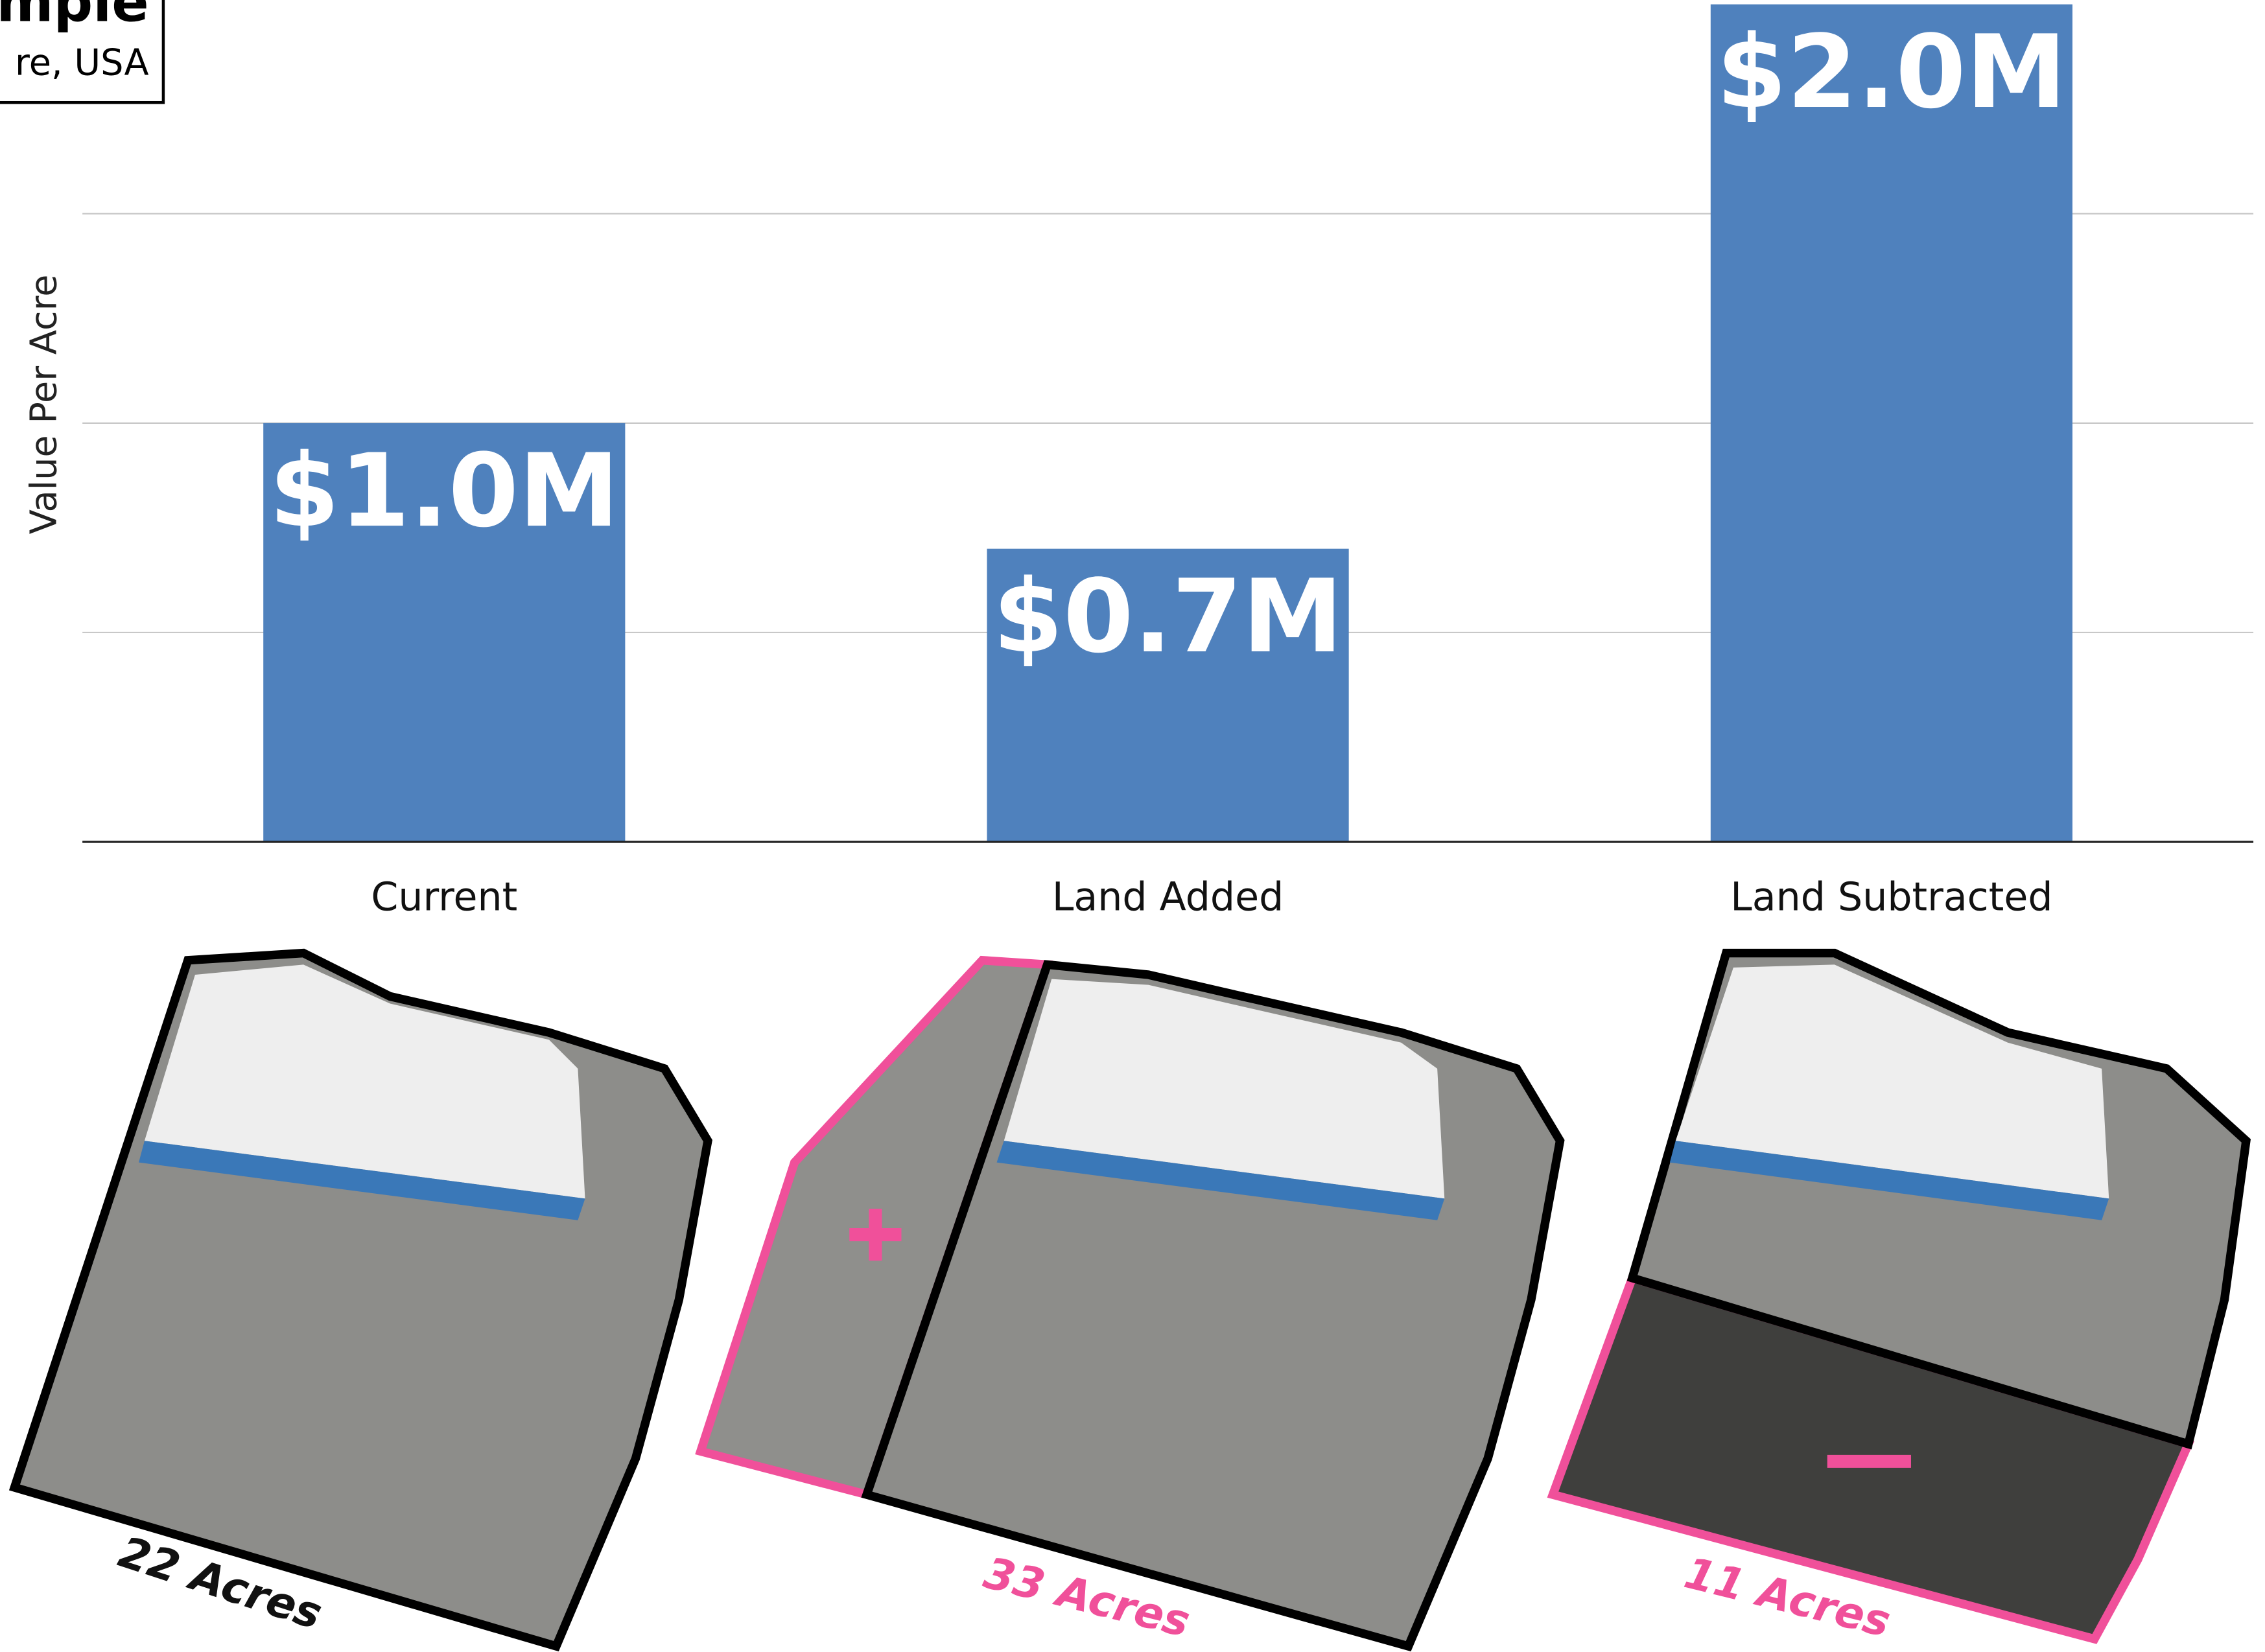 This screenshot has width=2265, height=1652. Describe the element at coordinates (1168, 616) in the screenshot. I see `value-label: $0.7M` at that location.